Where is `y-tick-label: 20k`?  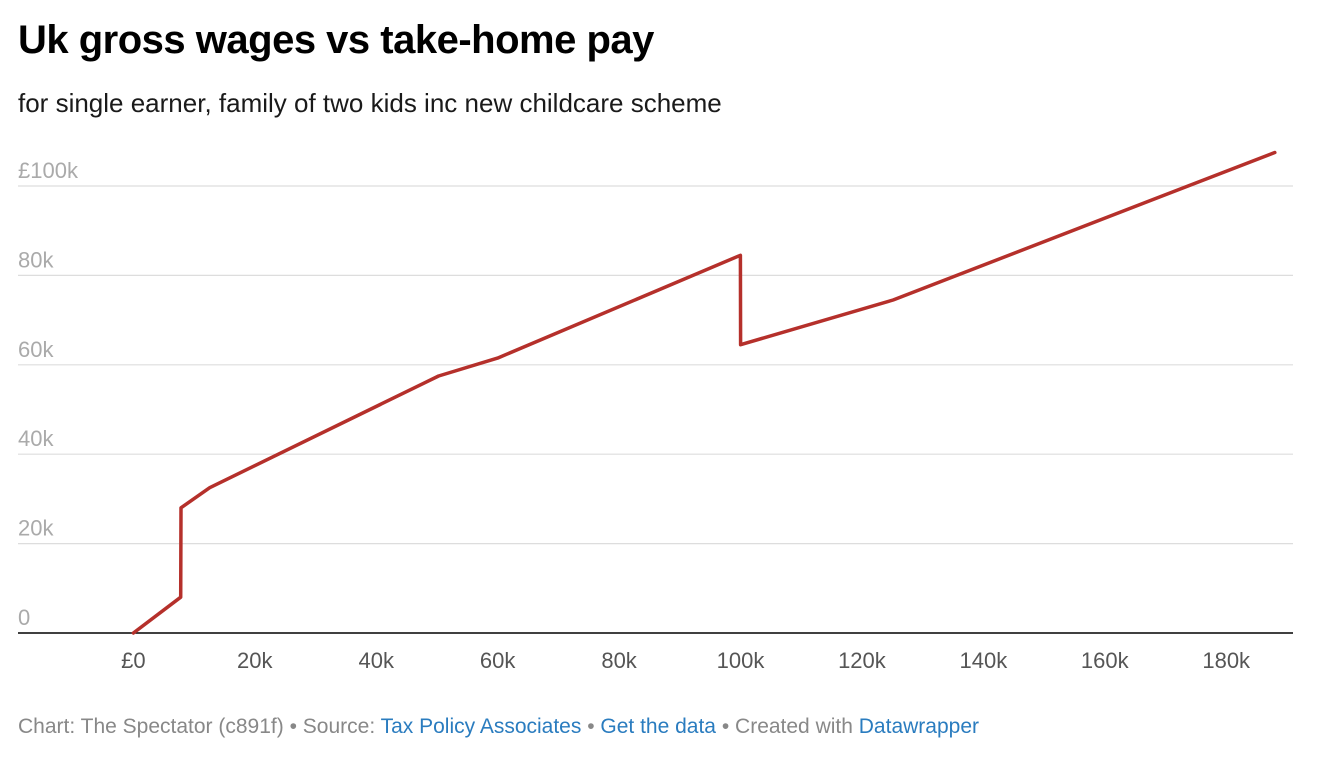
y-tick-label: 20k is located at coordinates (36, 528).